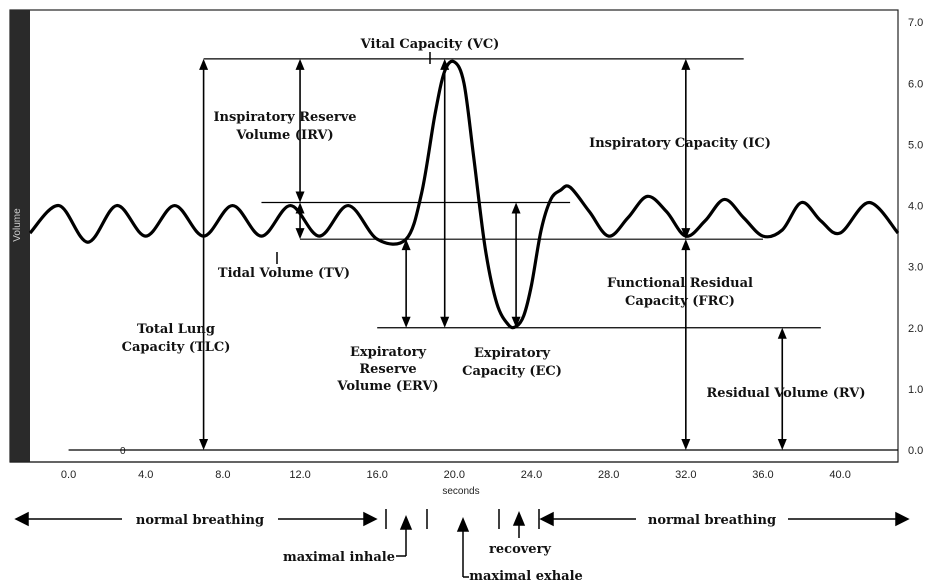 This screenshot has width=938, height=582. Describe the element at coordinates (839, 475) in the screenshot. I see `x-tick-label: 40.0` at that location.